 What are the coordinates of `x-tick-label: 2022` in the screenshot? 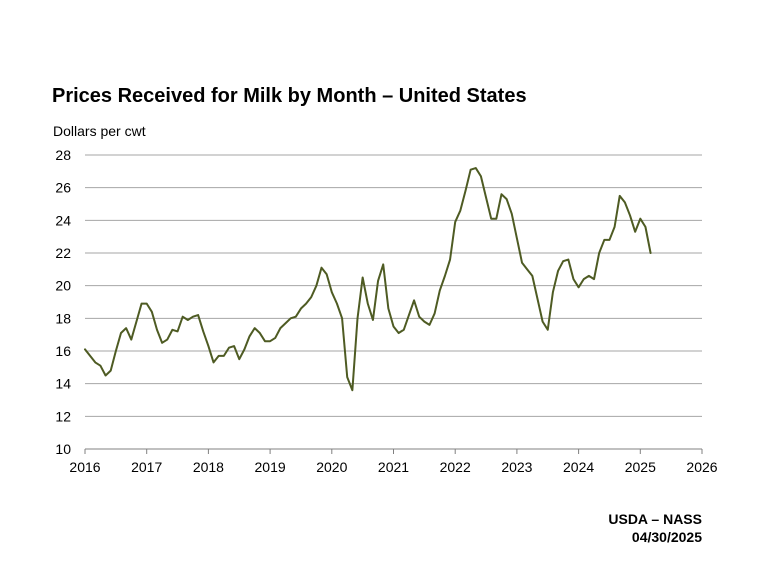 It's located at (455, 467).